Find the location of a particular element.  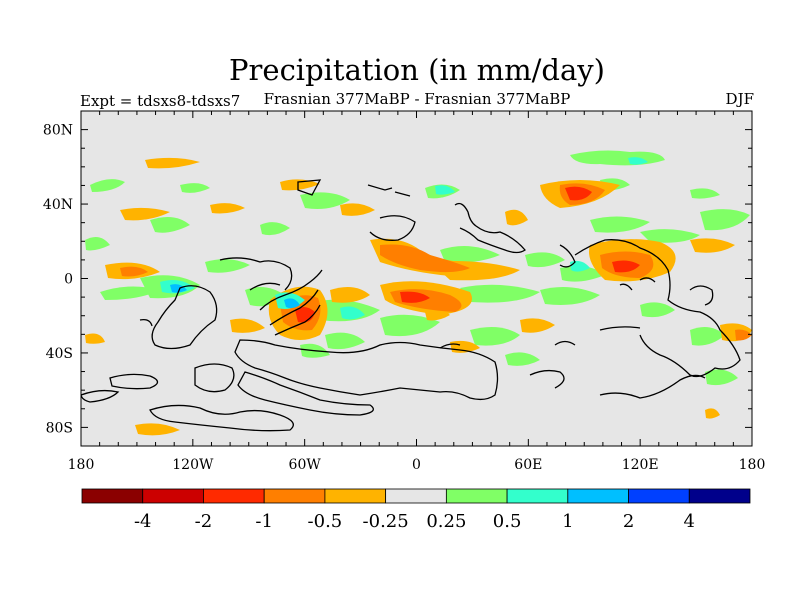

lat-axis-labels: 80N 40N 0 40S 80S is located at coordinates (58, 280).